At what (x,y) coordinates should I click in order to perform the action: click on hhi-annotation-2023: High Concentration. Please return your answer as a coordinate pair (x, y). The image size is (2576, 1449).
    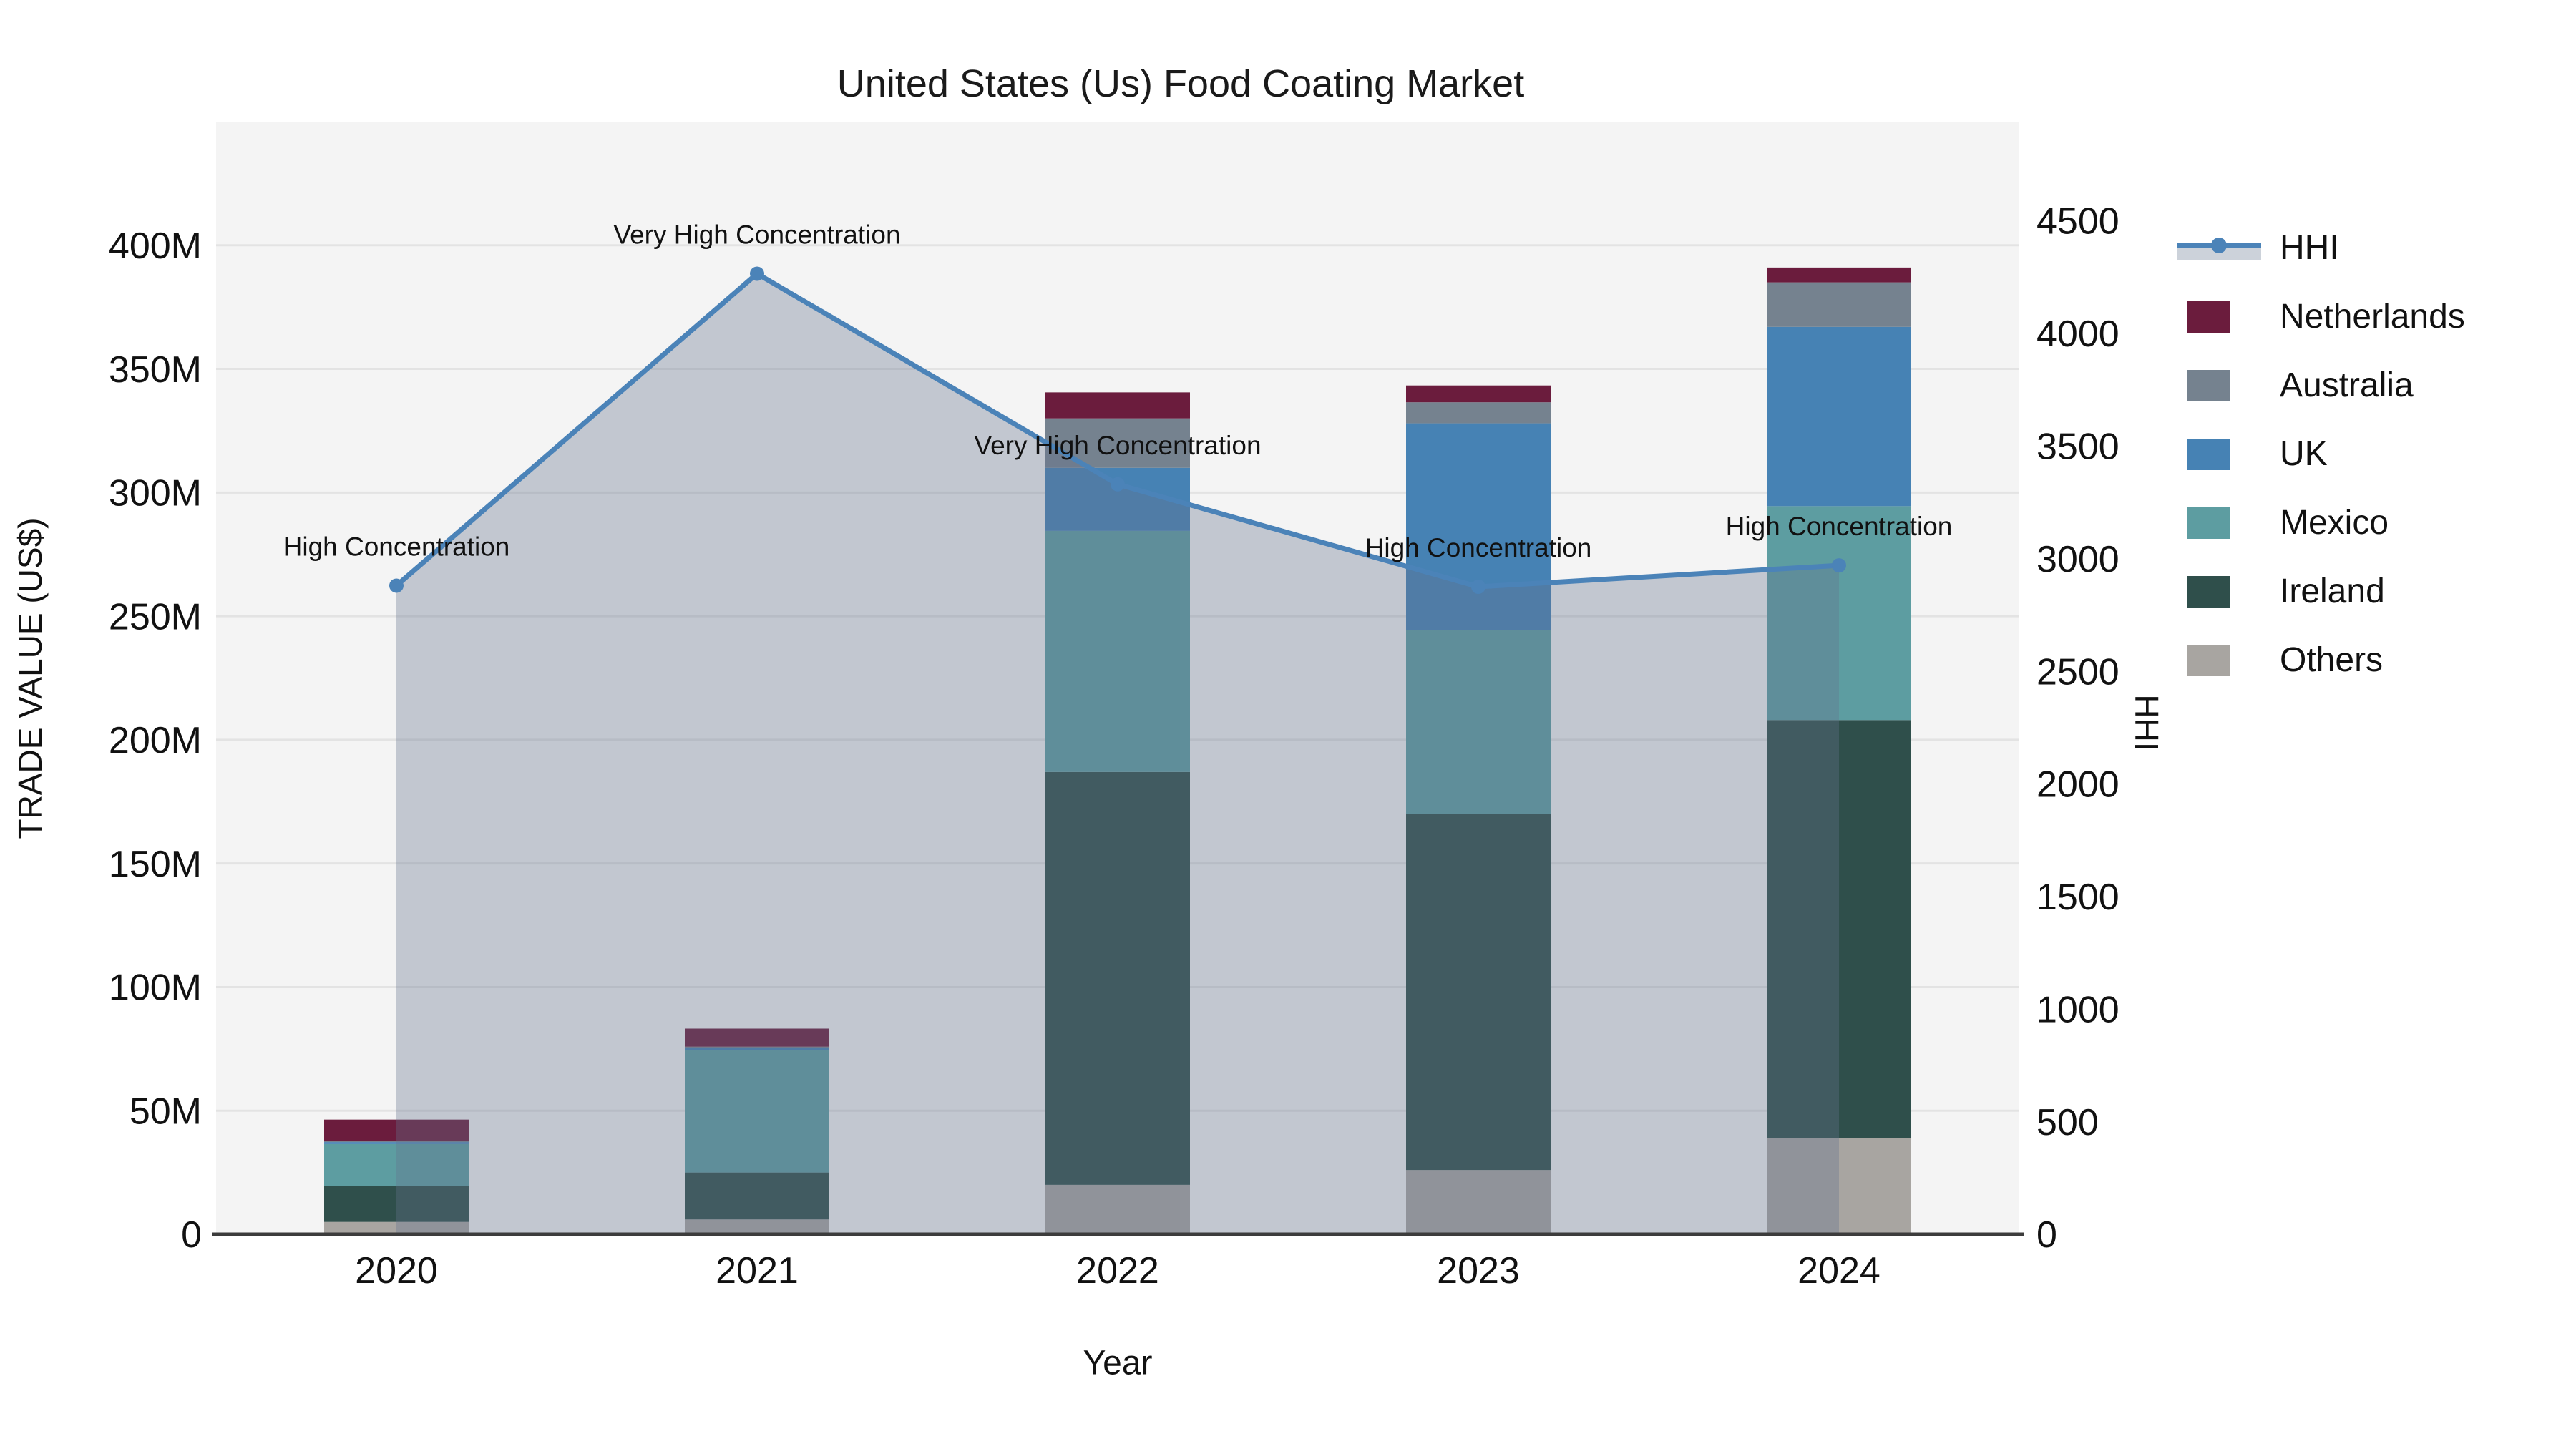
    Looking at the image, I should click on (1478, 547).